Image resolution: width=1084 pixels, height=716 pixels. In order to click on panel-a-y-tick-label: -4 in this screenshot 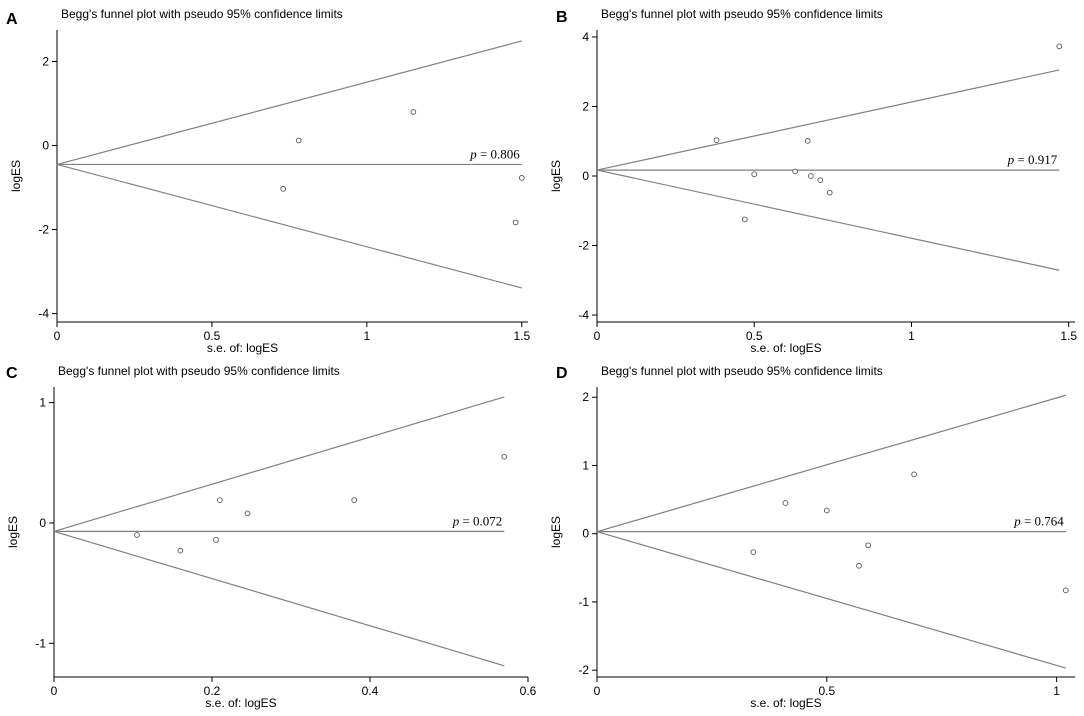, I will do `click(43, 314)`.